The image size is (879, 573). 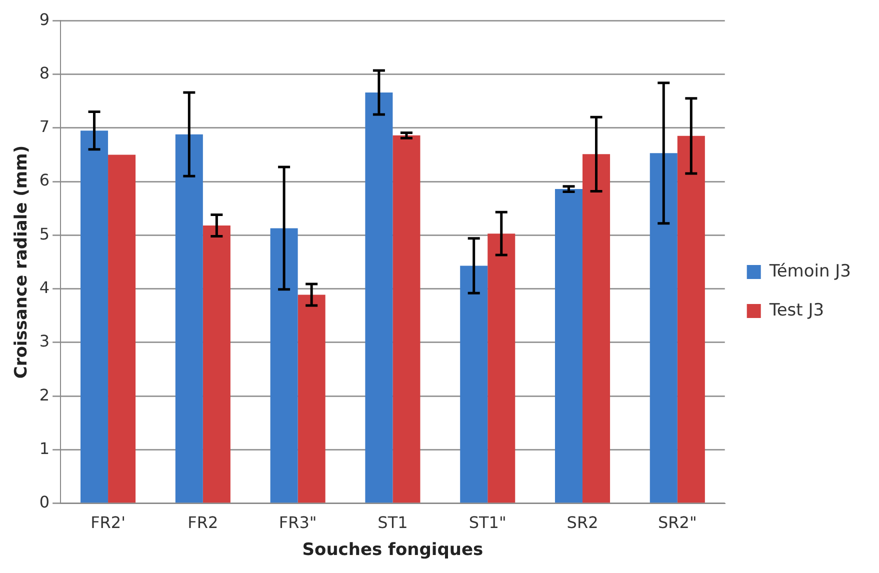 I want to click on y-tick-label: 4, so click(x=44, y=287).